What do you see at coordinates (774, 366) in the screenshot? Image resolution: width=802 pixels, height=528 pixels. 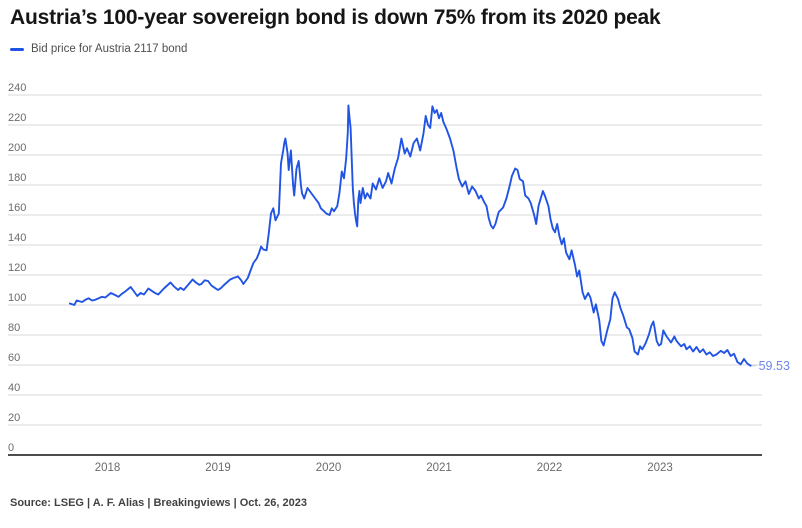 I see `last-value-label: 59.53` at bounding box center [774, 366].